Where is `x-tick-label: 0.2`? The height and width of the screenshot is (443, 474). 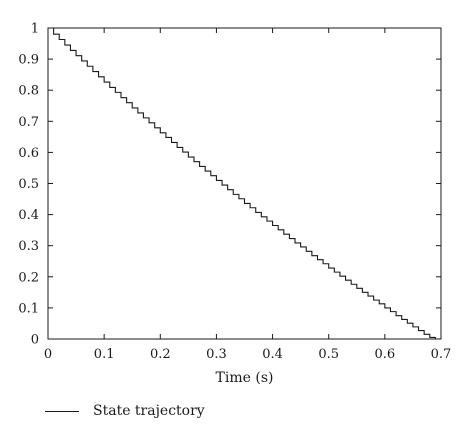
x-tick-label: 0.2 is located at coordinates (160, 354).